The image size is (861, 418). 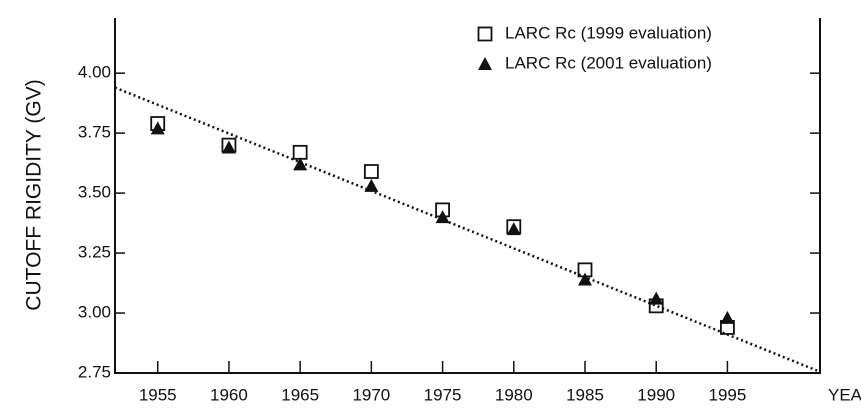 I want to click on x-axis-label: YEAR, so click(x=844, y=394).